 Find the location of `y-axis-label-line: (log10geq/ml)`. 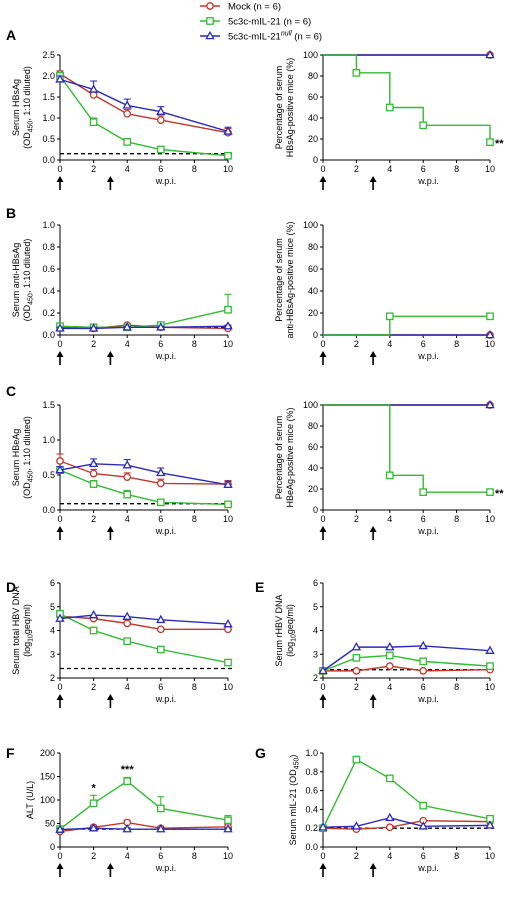

y-axis-label-line: (log10geq/ml) is located at coordinates (291, 630).